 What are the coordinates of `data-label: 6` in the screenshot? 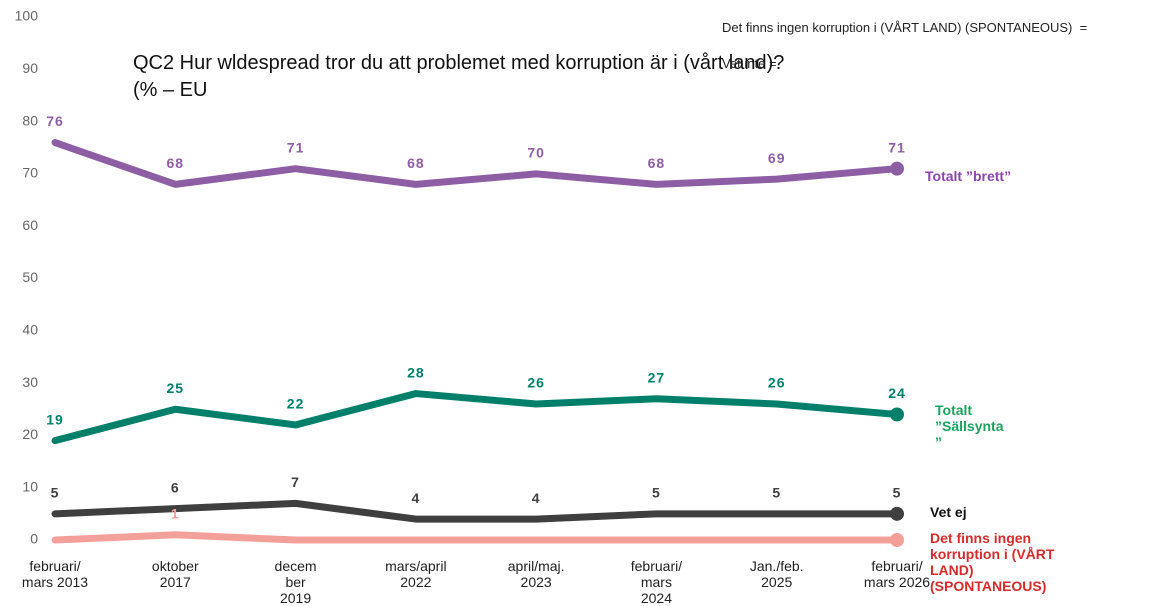 It's located at (175, 487).